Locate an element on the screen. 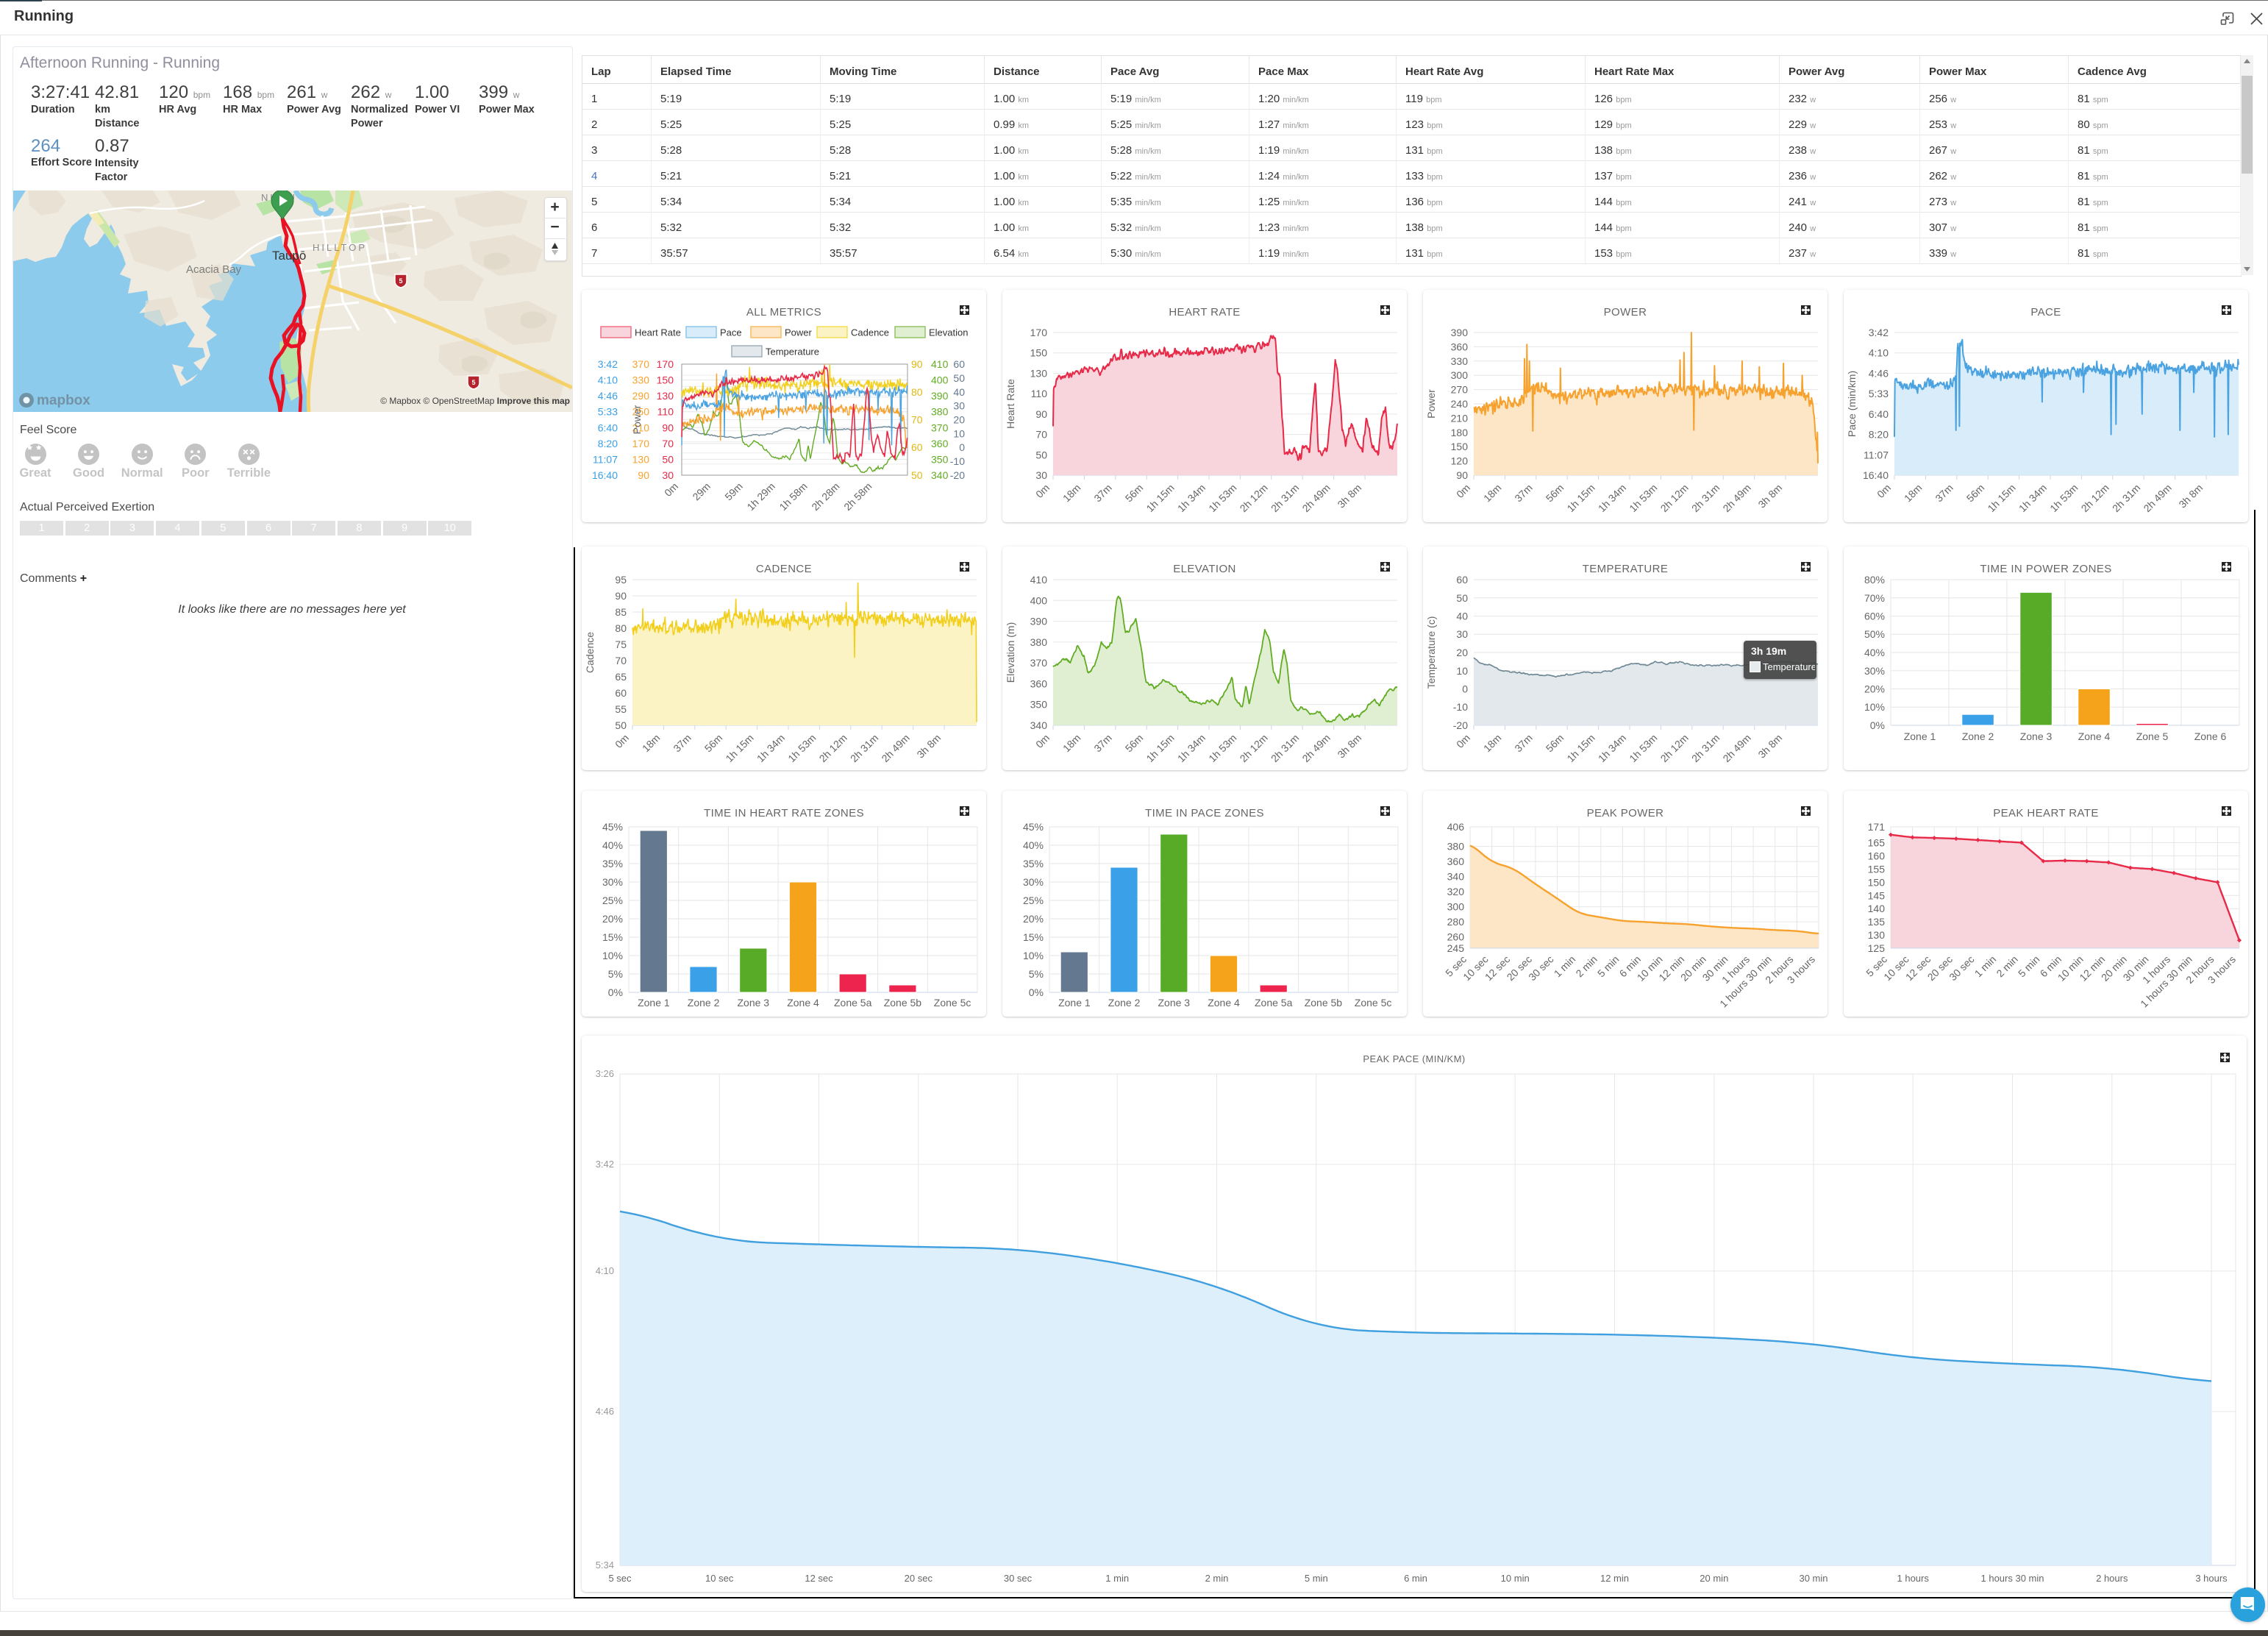 This screenshot has width=2268, height=1636. svg-text: 70 is located at coordinates (1041, 435).